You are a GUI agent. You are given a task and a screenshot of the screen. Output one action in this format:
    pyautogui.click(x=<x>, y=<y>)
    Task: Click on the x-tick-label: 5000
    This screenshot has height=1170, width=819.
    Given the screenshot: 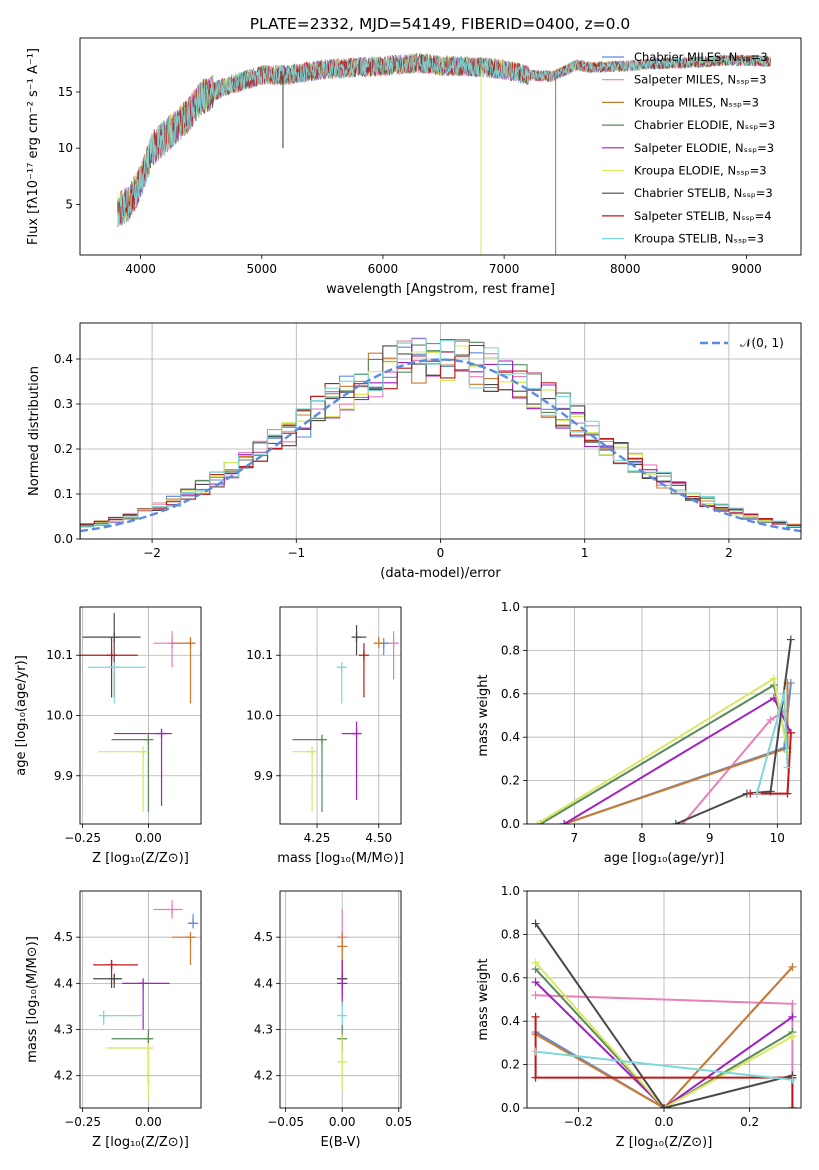 What is the action you would take?
    pyautogui.click(x=261, y=269)
    